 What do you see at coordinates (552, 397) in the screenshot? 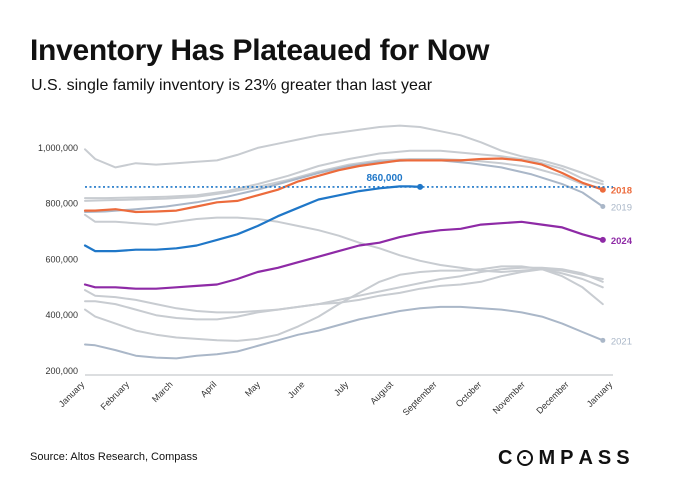
I see `x-tick-label: December` at bounding box center [552, 397].